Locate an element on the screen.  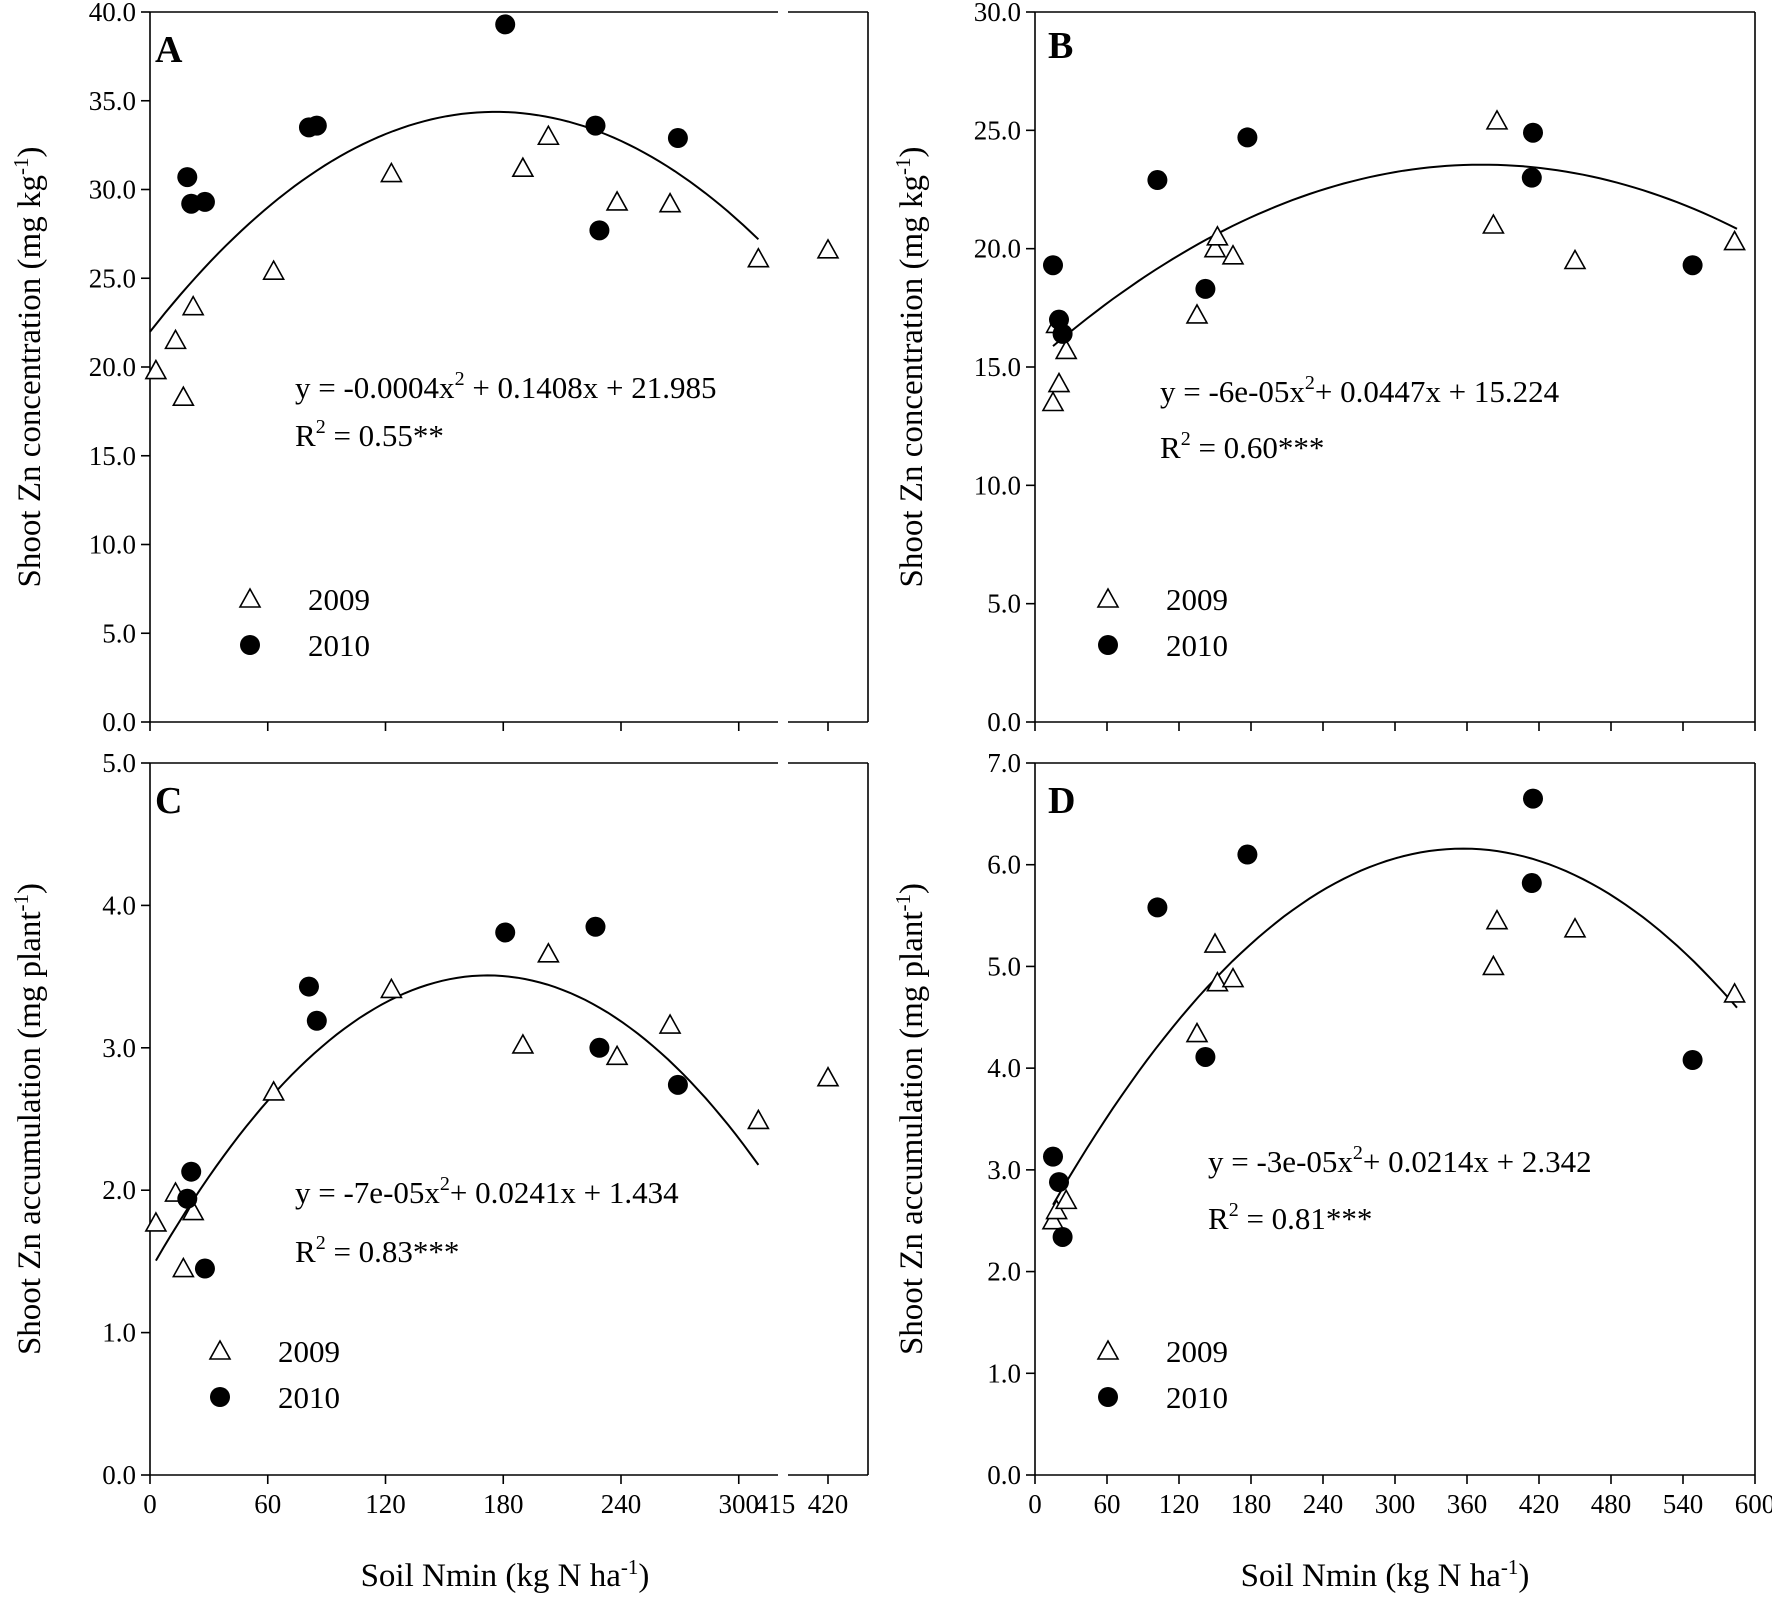
r-squared: R2 = 0.60*** is located at coordinates (1242, 446).